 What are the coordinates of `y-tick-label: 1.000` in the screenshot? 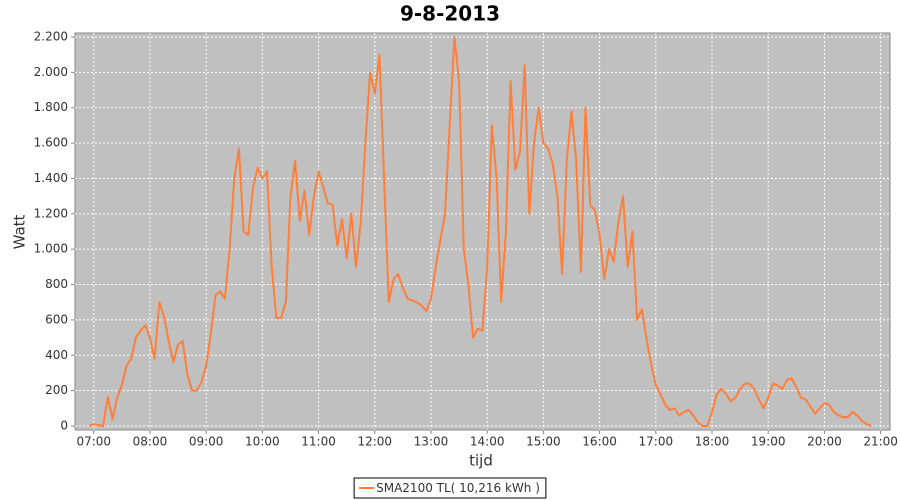 It's located at (51, 249).